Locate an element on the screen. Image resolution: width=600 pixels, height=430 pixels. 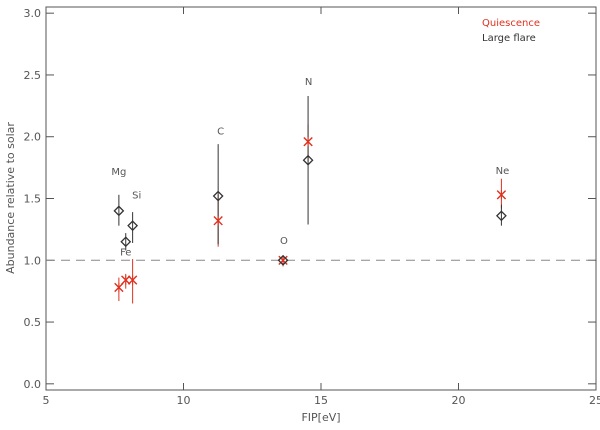
element-label: Mg is located at coordinates (118, 172).